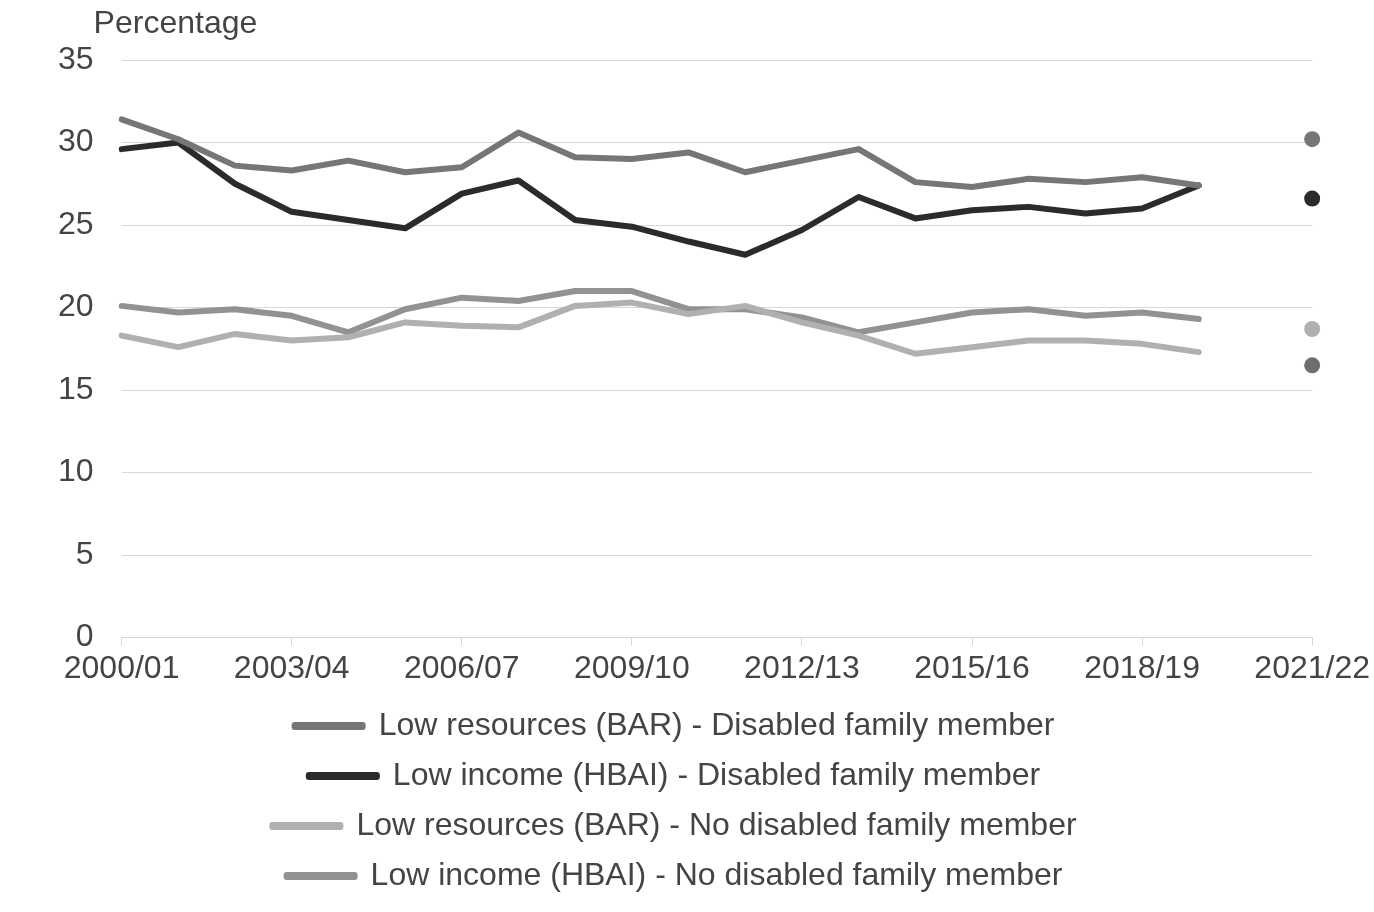 The width and height of the screenshot is (1374, 912). I want to click on legend-label: Low resources (BAR) - No disabled family member, so click(716, 823).